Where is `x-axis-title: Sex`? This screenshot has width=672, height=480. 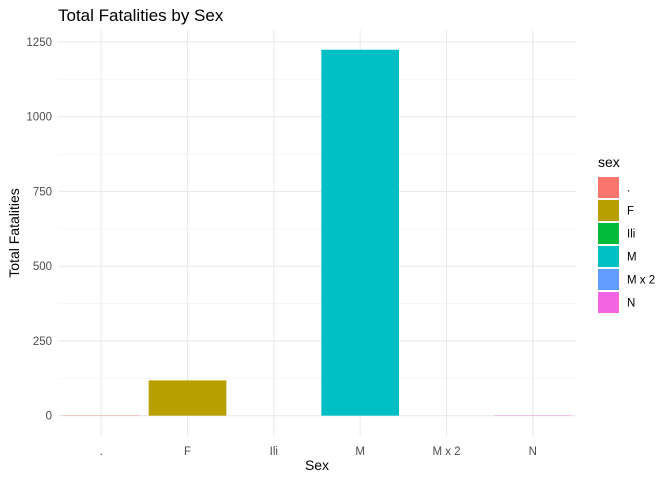
x-axis-title: Sex is located at coordinates (317, 465).